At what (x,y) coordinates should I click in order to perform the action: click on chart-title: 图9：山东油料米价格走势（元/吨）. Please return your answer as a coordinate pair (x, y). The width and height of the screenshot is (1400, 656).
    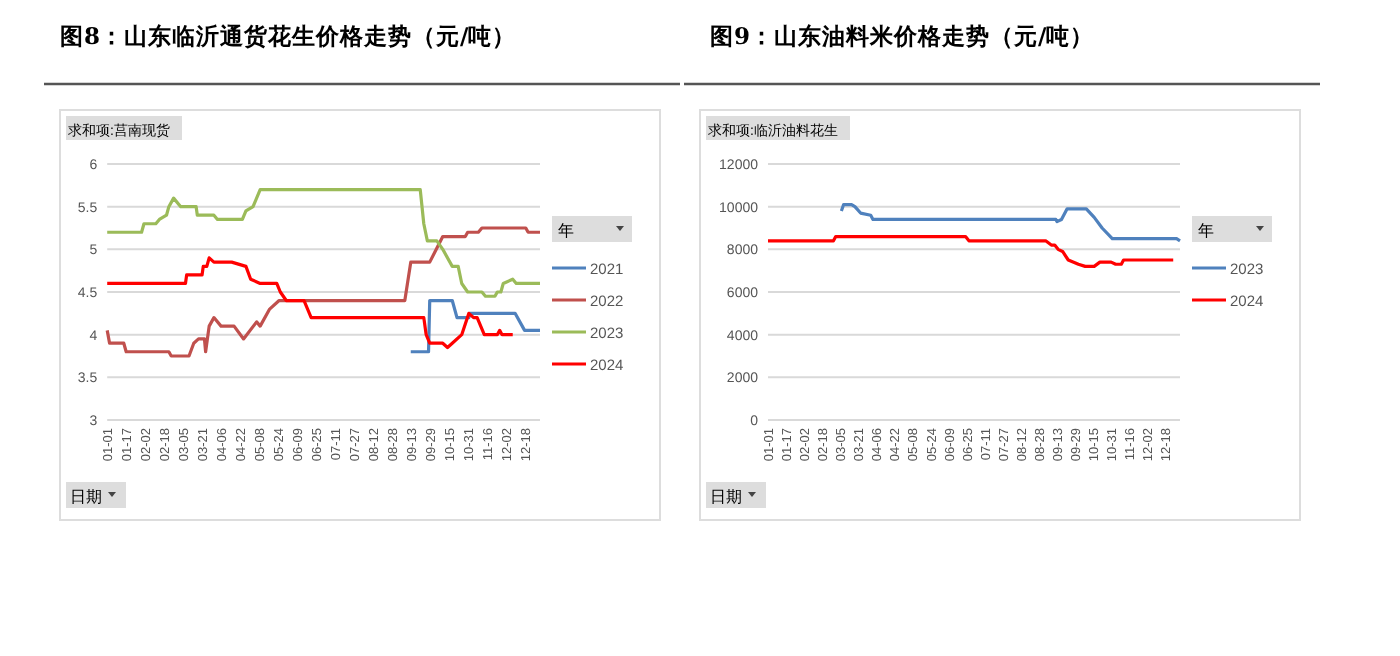
    Looking at the image, I should click on (902, 36).